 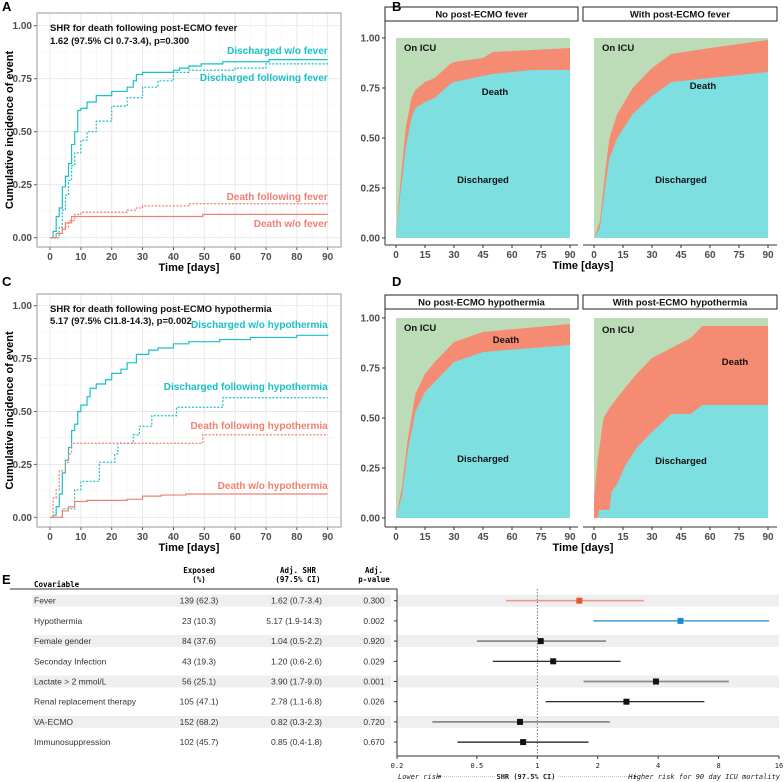 What do you see at coordinates (374, 570) in the screenshot?
I see `header-p: Adj.` at bounding box center [374, 570].